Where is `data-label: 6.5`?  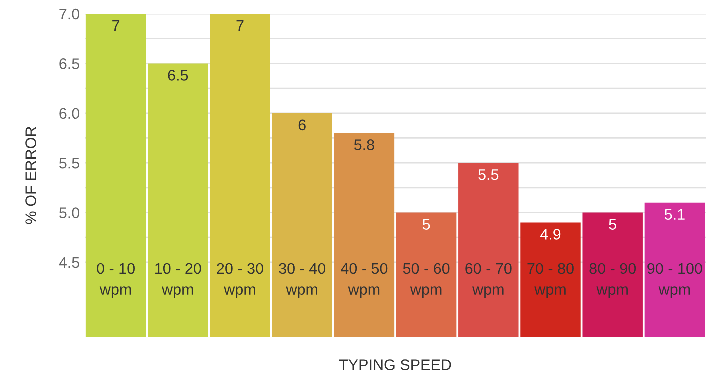
data-label: 6.5 is located at coordinates (178, 75).